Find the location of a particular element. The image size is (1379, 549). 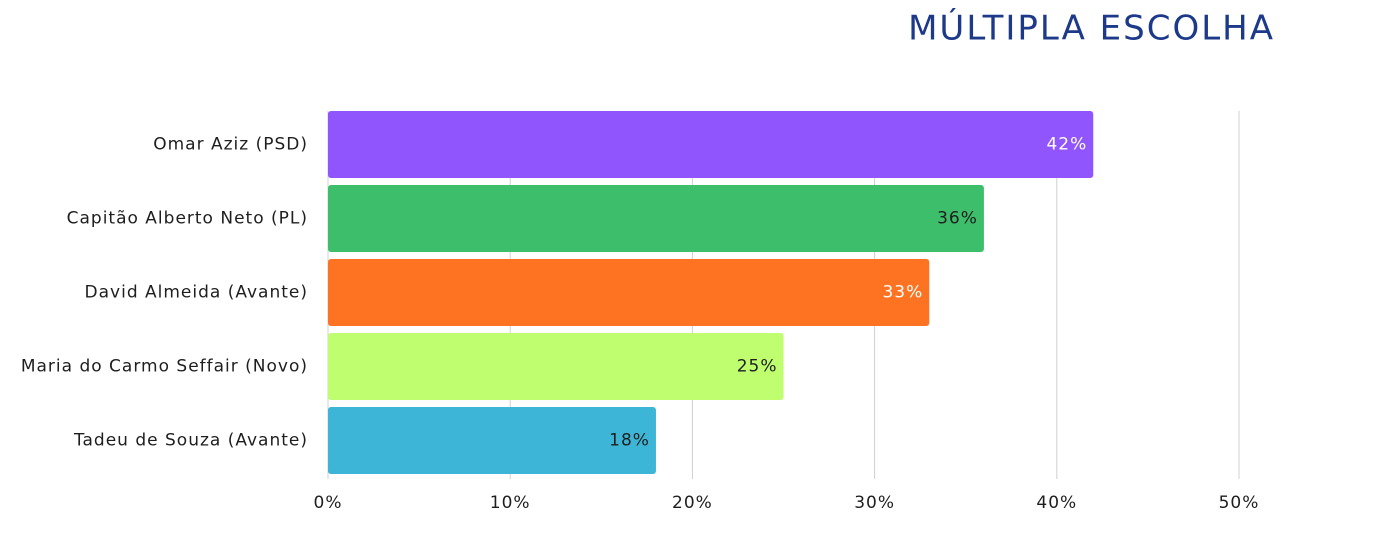

y-tick-label: Capitão Alberto Neto (PL) is located at coordinates (187, 219).